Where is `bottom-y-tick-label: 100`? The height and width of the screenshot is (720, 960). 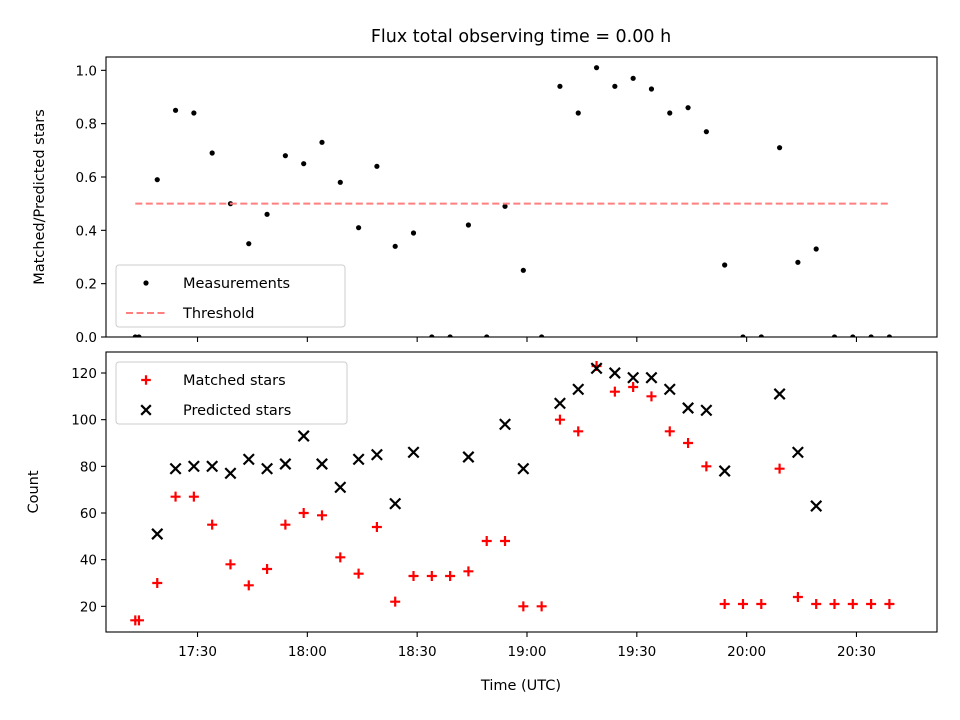
bottom-y-tick-label: 100 is located at coordinates (84, 421).